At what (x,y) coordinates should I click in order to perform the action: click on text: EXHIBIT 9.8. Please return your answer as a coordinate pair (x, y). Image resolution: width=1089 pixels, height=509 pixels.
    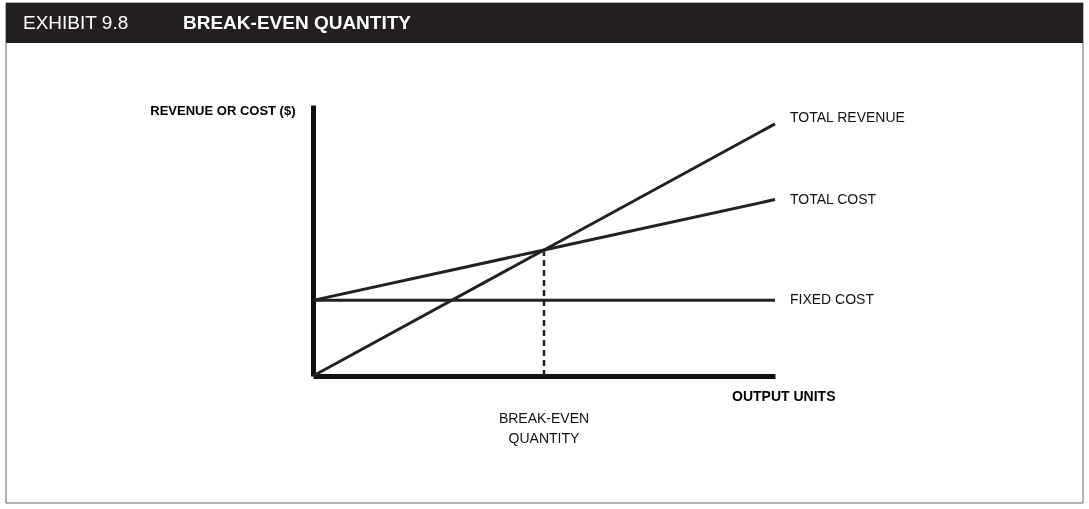
    Looking at the image, I should click on (76, 22).